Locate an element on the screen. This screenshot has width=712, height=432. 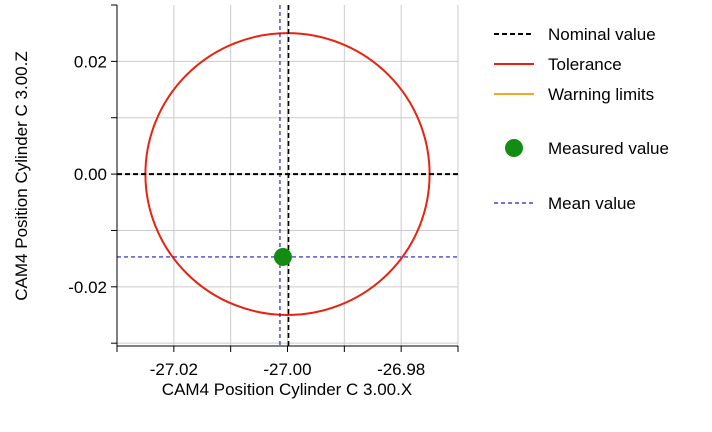
measured-point is located at coordinates (282, 256).